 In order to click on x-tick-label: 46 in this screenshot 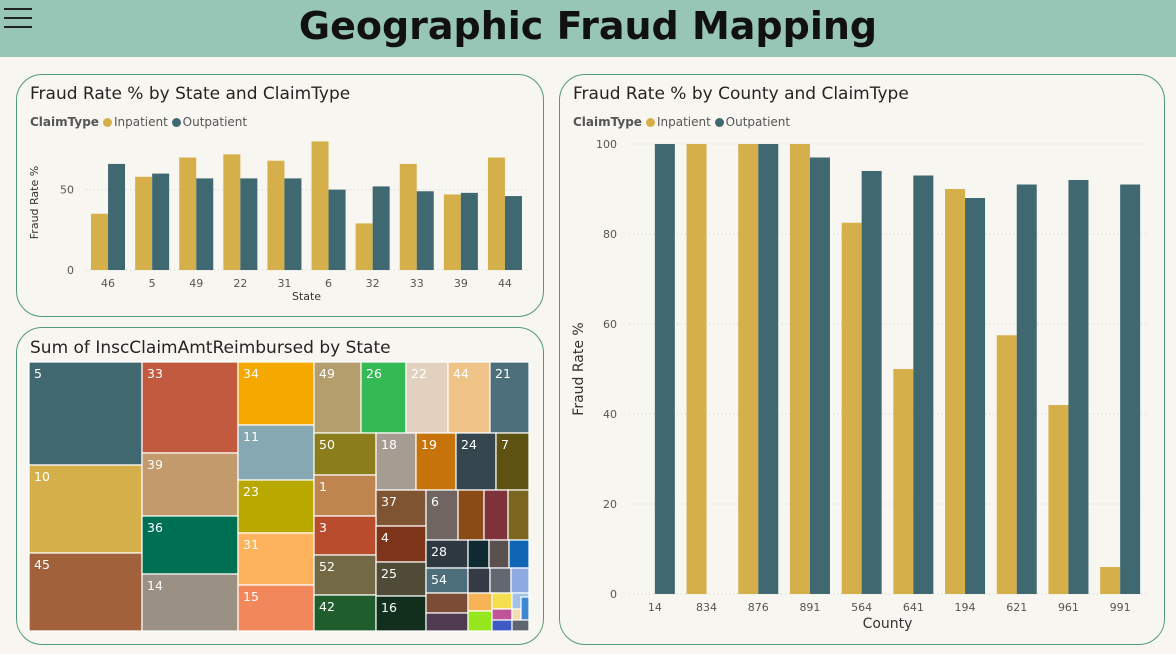, I will do `click(108, 283)`.